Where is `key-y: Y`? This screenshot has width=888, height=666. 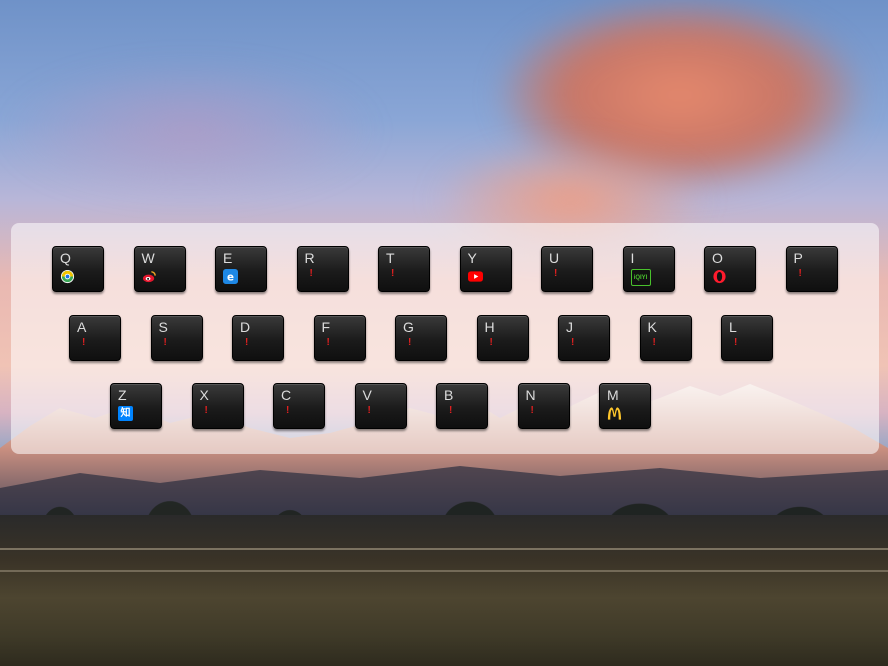 key-y: Y is located at coordinates (485, 269).